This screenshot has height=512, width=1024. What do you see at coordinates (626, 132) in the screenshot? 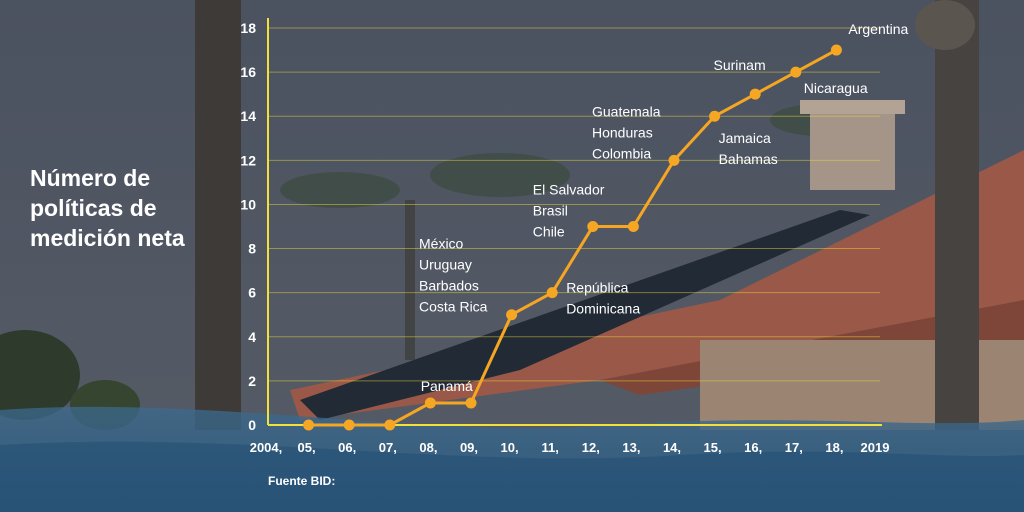
I see `country-annotation: Guatemala Honduras Colombia` at bounding box center [626, 132].